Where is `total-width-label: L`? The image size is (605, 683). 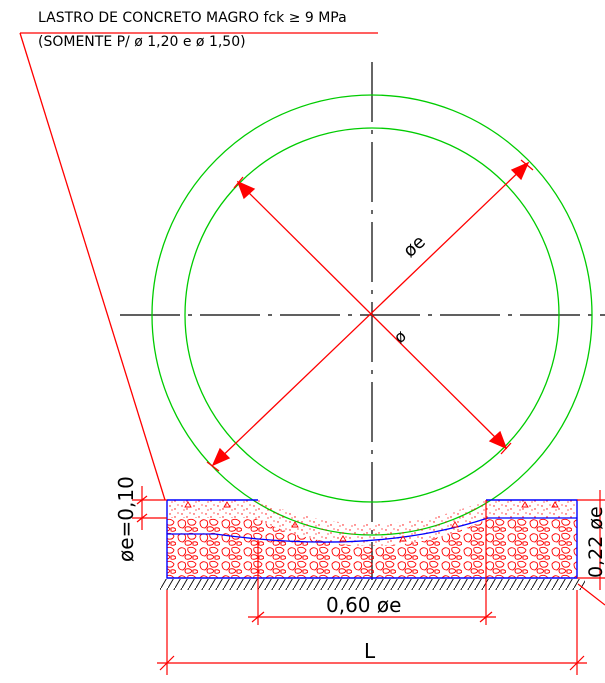
total-width-label: L is located at coordinates (370, 651).